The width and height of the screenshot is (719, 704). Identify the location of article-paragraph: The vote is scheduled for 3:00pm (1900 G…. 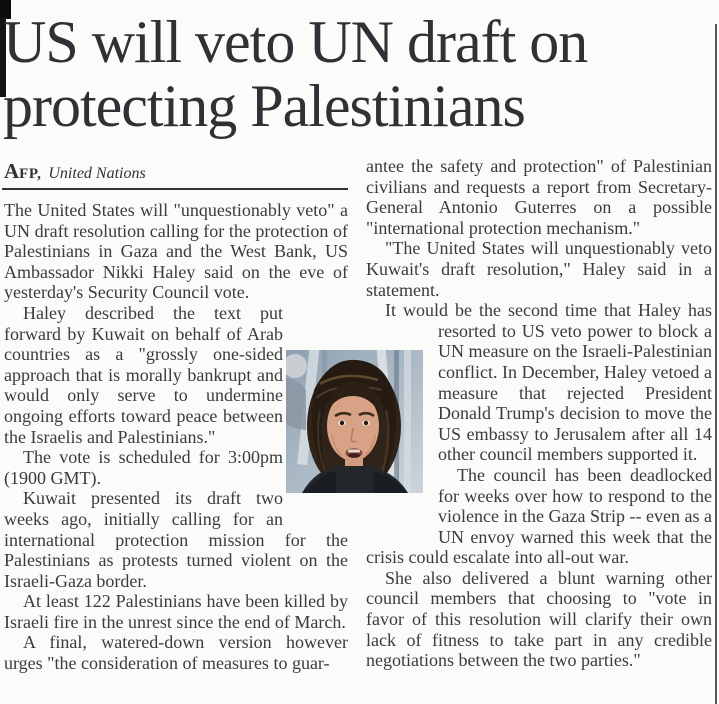
(143, 467).